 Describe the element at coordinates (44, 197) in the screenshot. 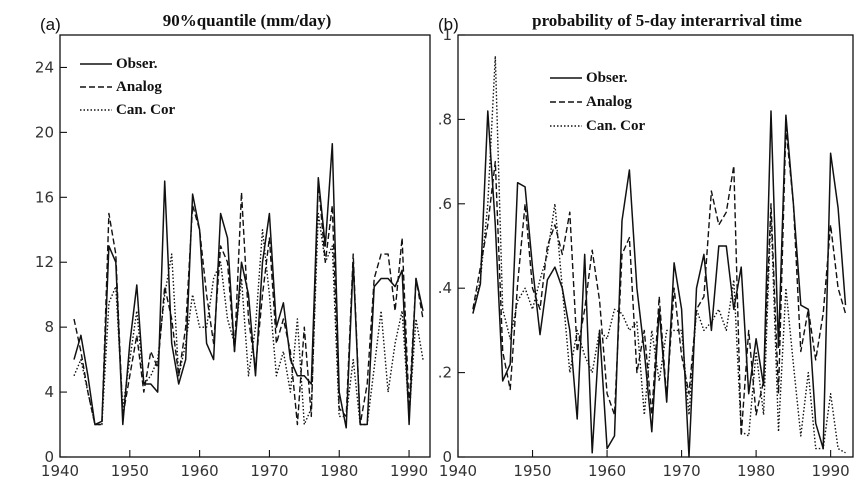

I see `panel-a-y-tick-label: 16` at that location.